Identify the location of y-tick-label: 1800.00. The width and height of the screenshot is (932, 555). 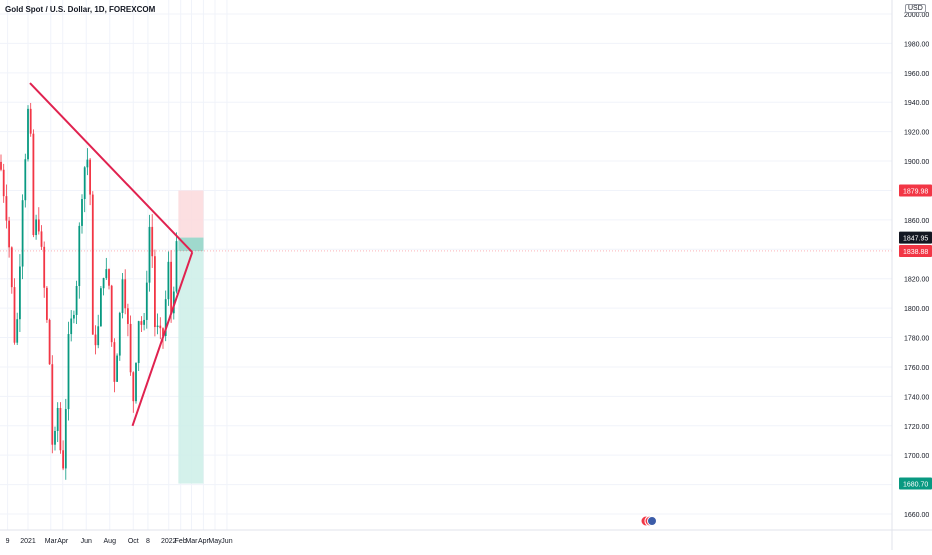
(916, 309).